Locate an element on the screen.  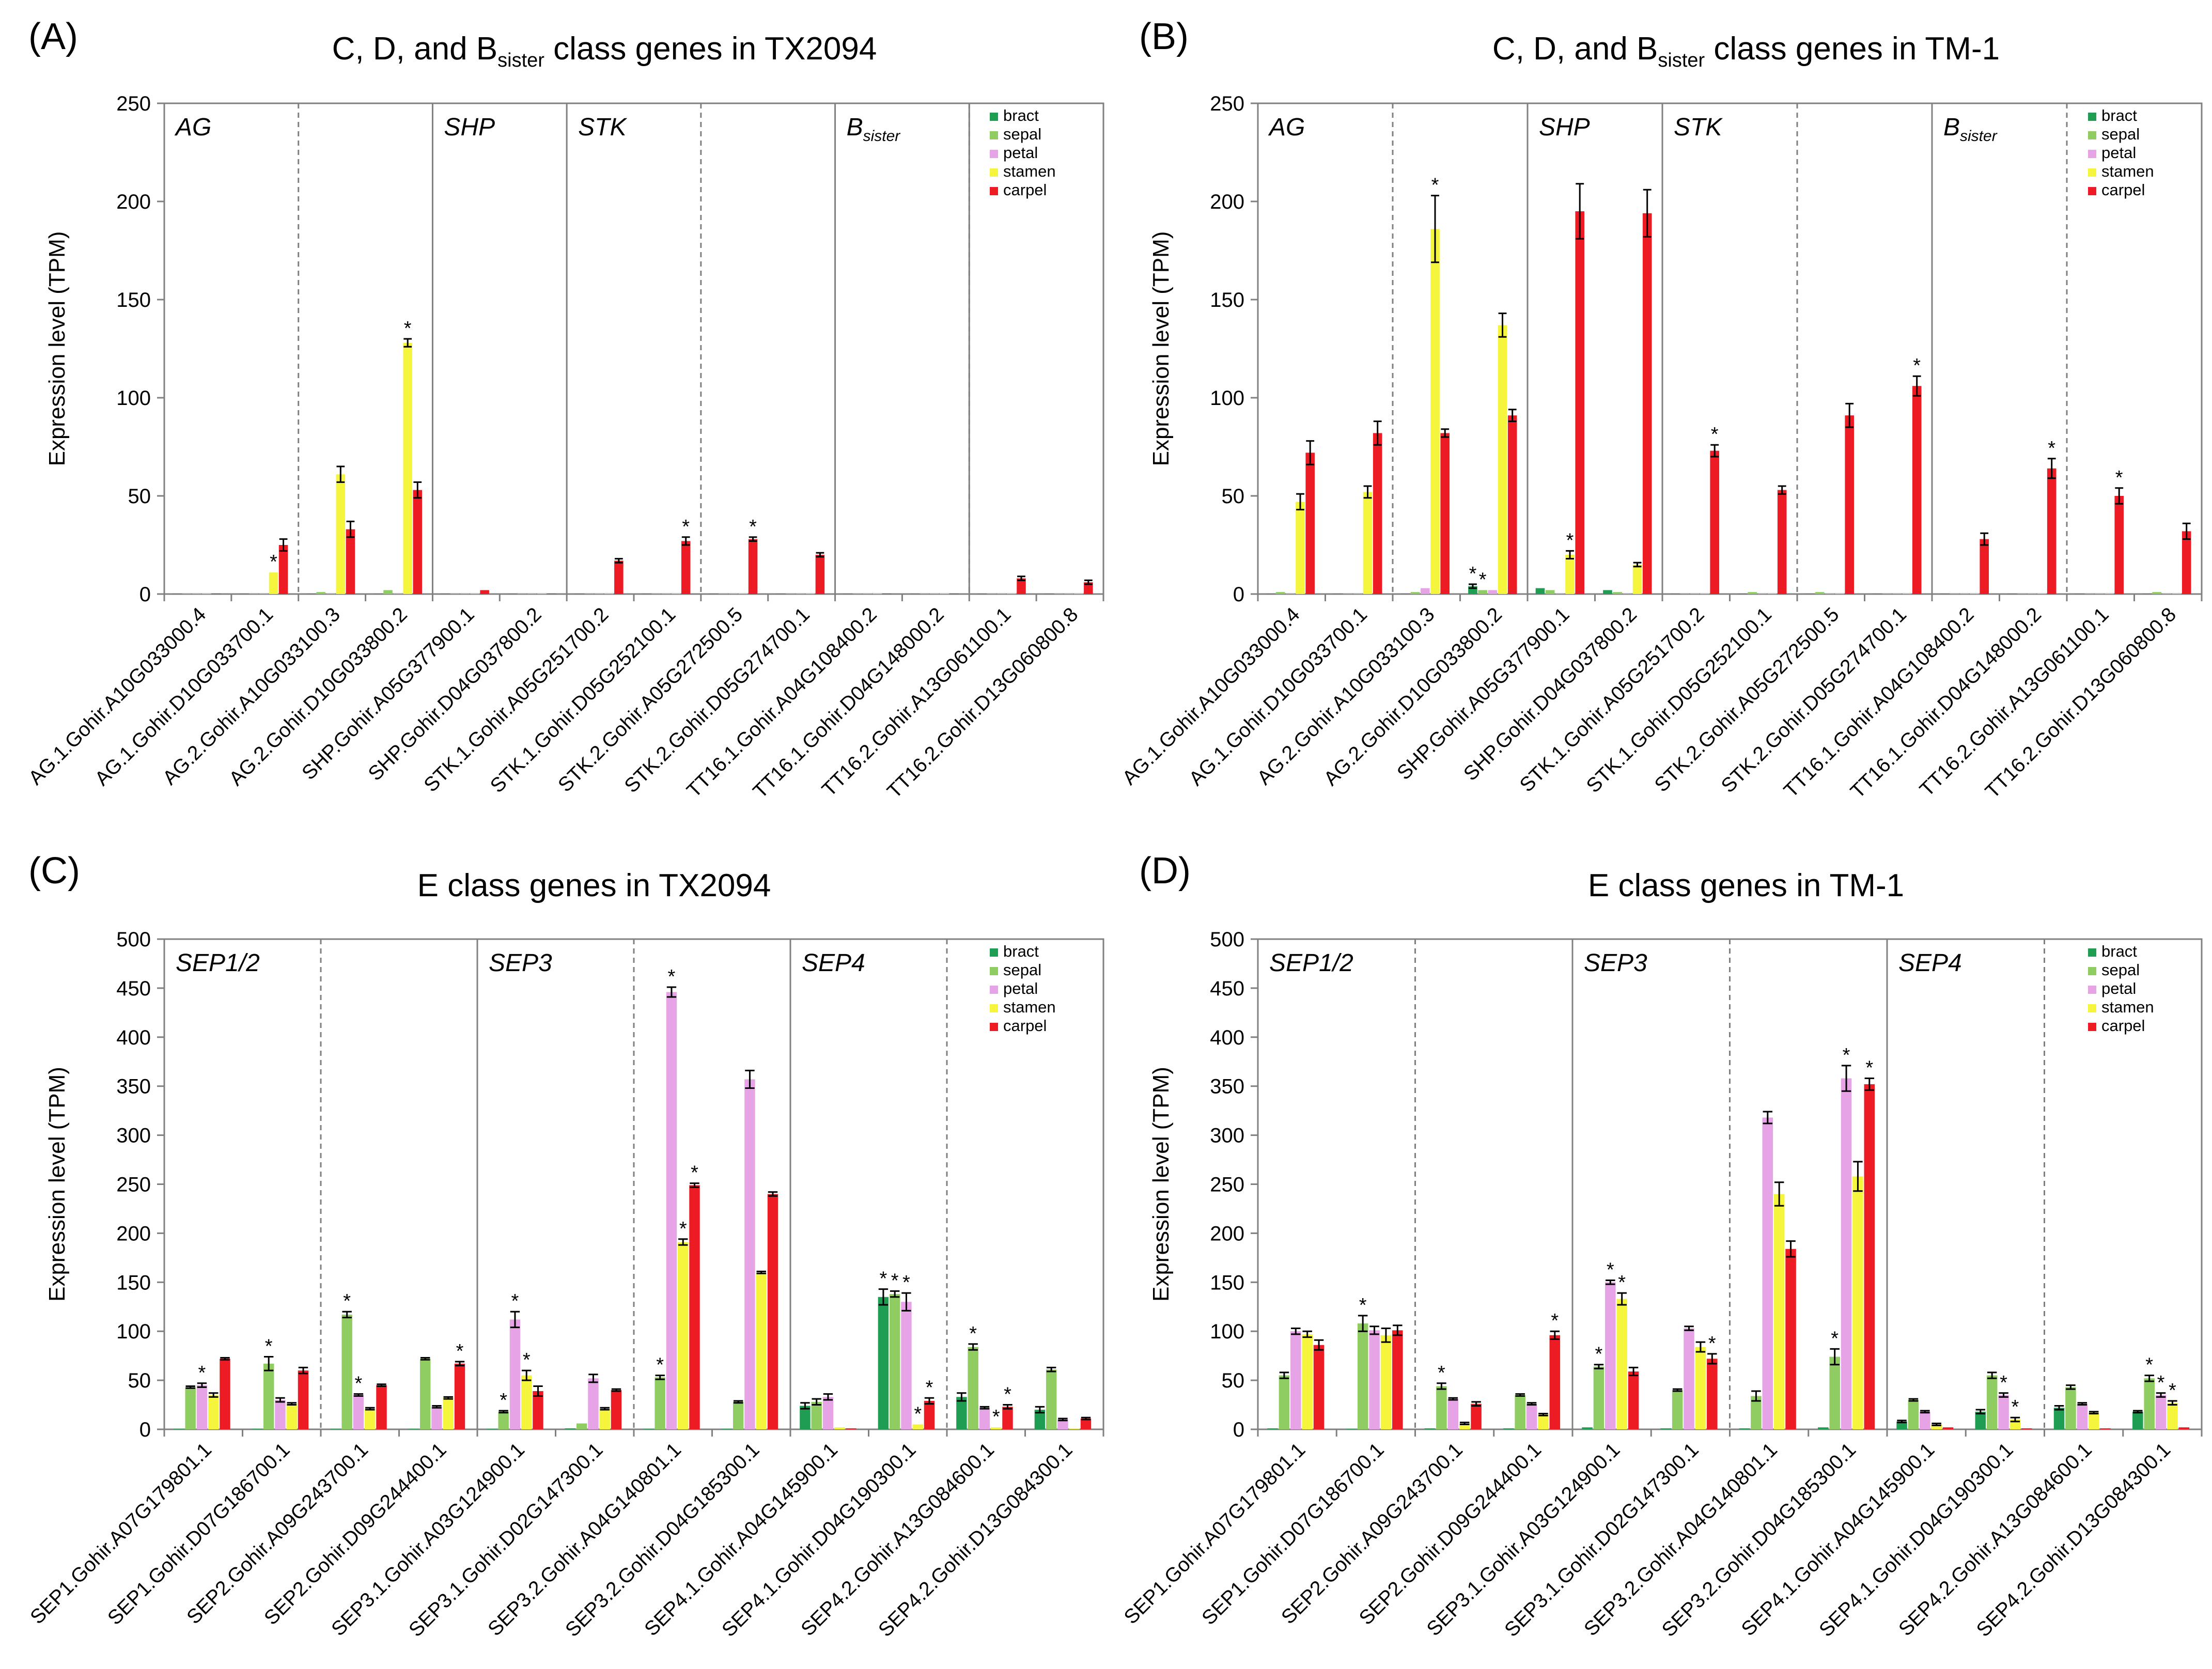
y-tick-label: 200 is located at coordinates (1227, 202).